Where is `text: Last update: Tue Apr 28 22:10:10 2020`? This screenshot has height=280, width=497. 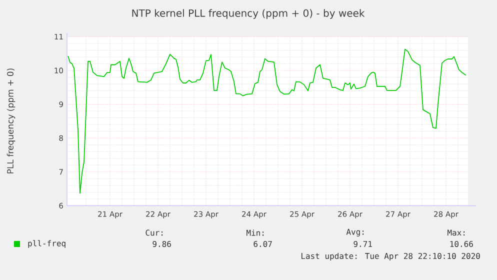
text: Last update: Tue Apr 28 22:10:10 2020 is located at coordinates (391, 256).